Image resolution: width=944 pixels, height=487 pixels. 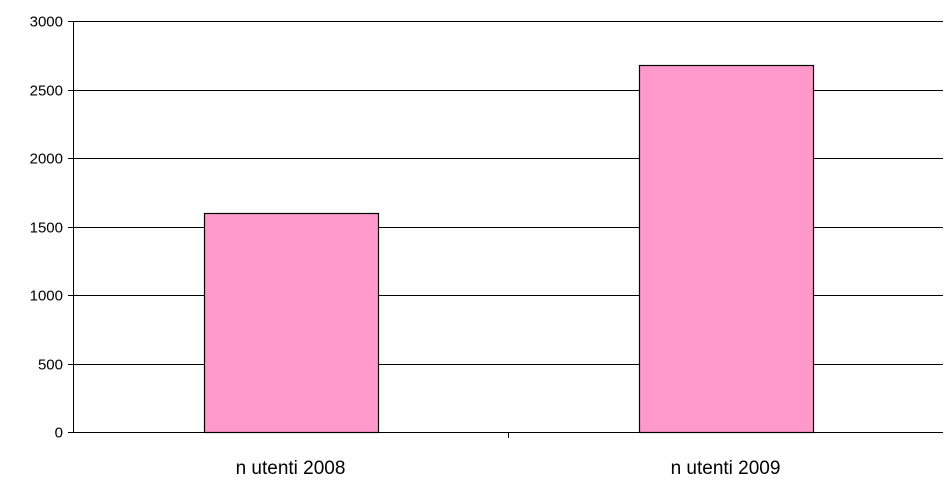 What do you see at coordinates (726, 468) in the screenshot?
I see `x-tick-label: n utenti 2009` at bounding box center [726, 468].